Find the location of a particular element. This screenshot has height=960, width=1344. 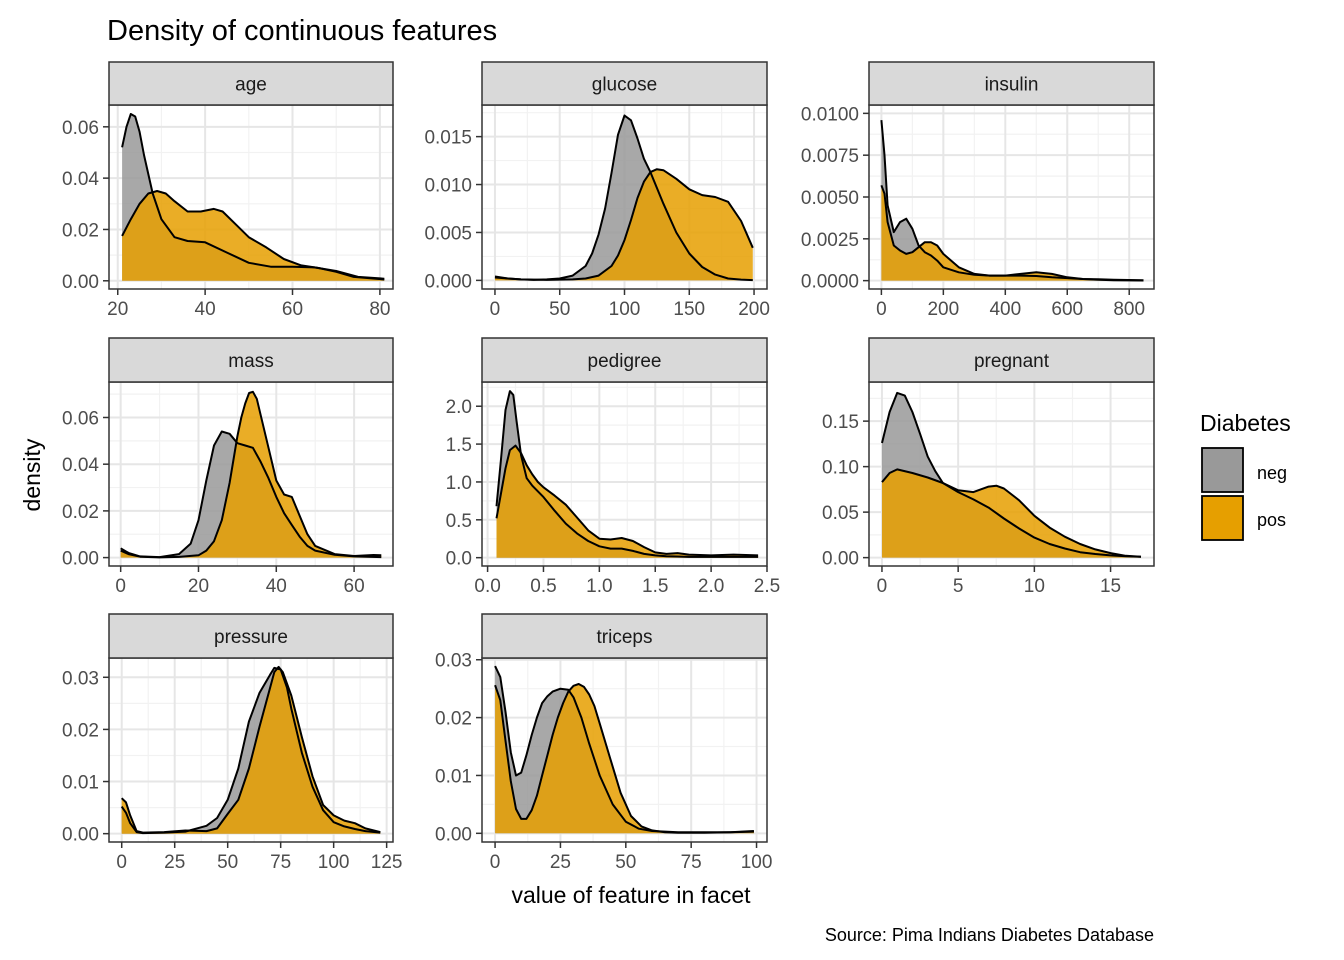

y-tick-label: 0.0025 is located at coordinates (830, 240).